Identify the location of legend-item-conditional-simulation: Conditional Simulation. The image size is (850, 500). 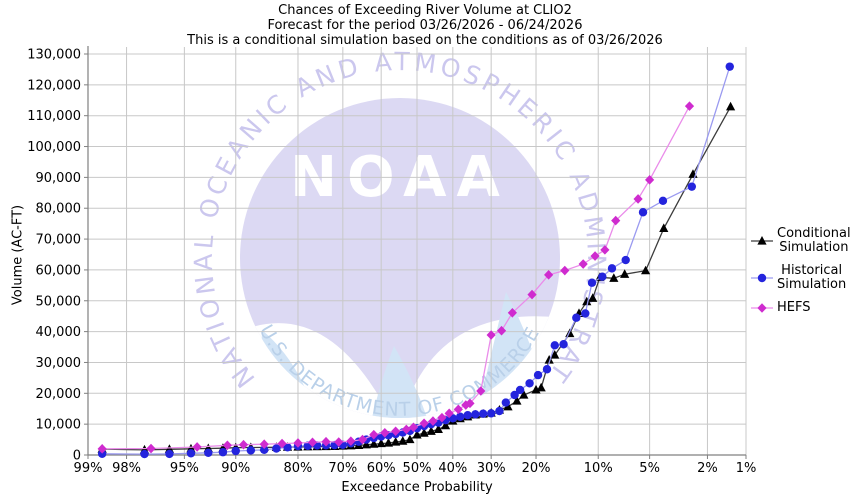
(800, 241).